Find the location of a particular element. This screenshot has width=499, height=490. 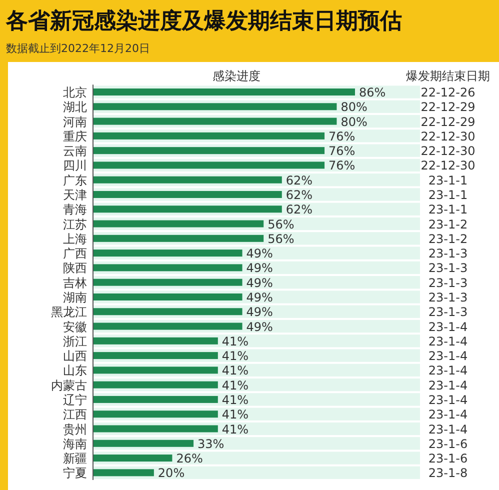

y-tick-label: 青海 is located at coordinates (75, 209).